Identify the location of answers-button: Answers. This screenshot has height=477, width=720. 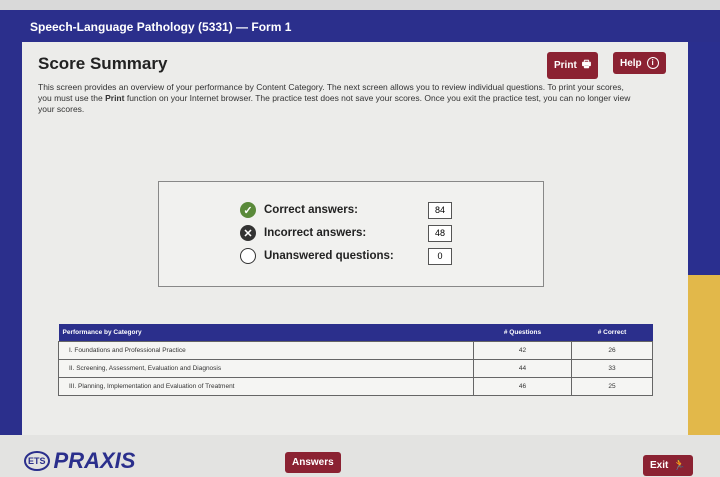
(313, 462).